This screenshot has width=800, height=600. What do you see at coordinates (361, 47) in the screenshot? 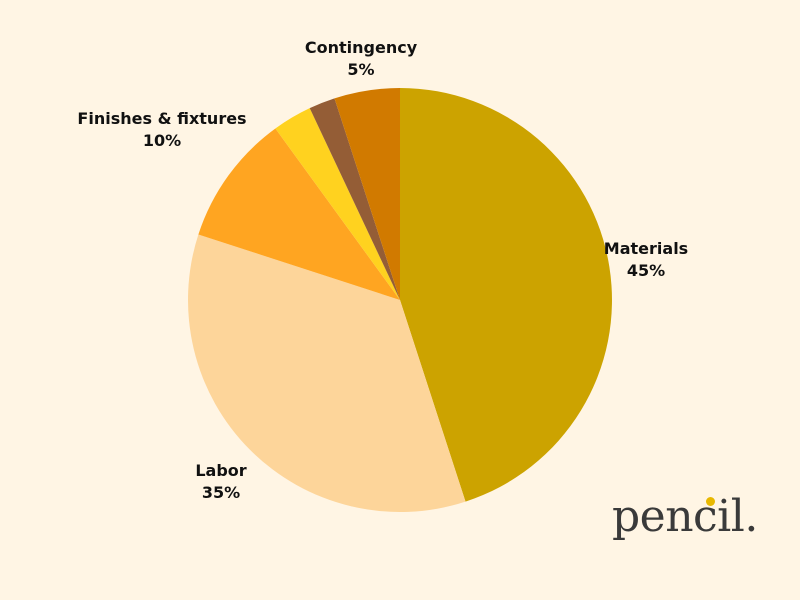
I see `label-contingency-name: Contingency` at bounding box center [361, 47].